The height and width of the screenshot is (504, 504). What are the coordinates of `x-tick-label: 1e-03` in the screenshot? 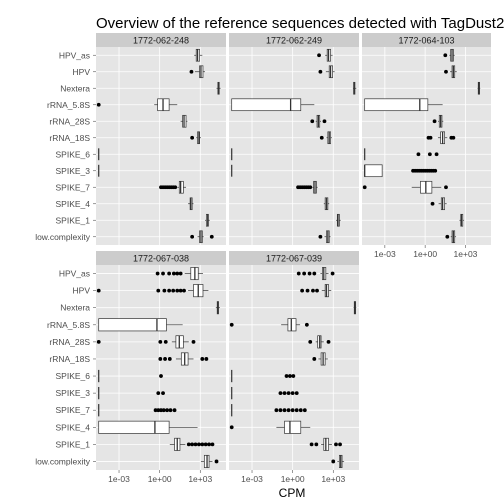 It's located at (119, 479).